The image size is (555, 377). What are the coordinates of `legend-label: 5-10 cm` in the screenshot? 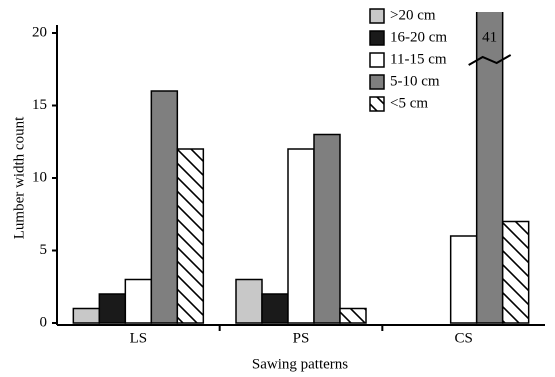 It's located at (415, 81).